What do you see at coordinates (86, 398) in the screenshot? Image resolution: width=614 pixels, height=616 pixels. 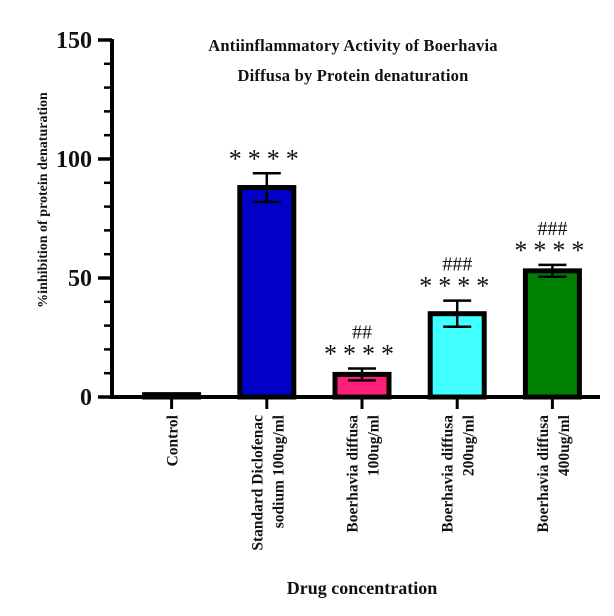 I see `y-tick-label: 0` at bounding box center [86, 398].